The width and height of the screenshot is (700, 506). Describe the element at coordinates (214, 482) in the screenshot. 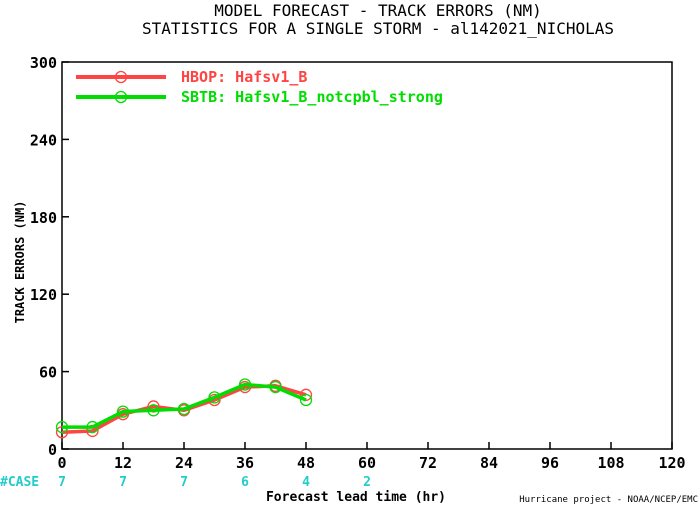

I see `case-counts: 7 7 7 6 4 2` at that location.